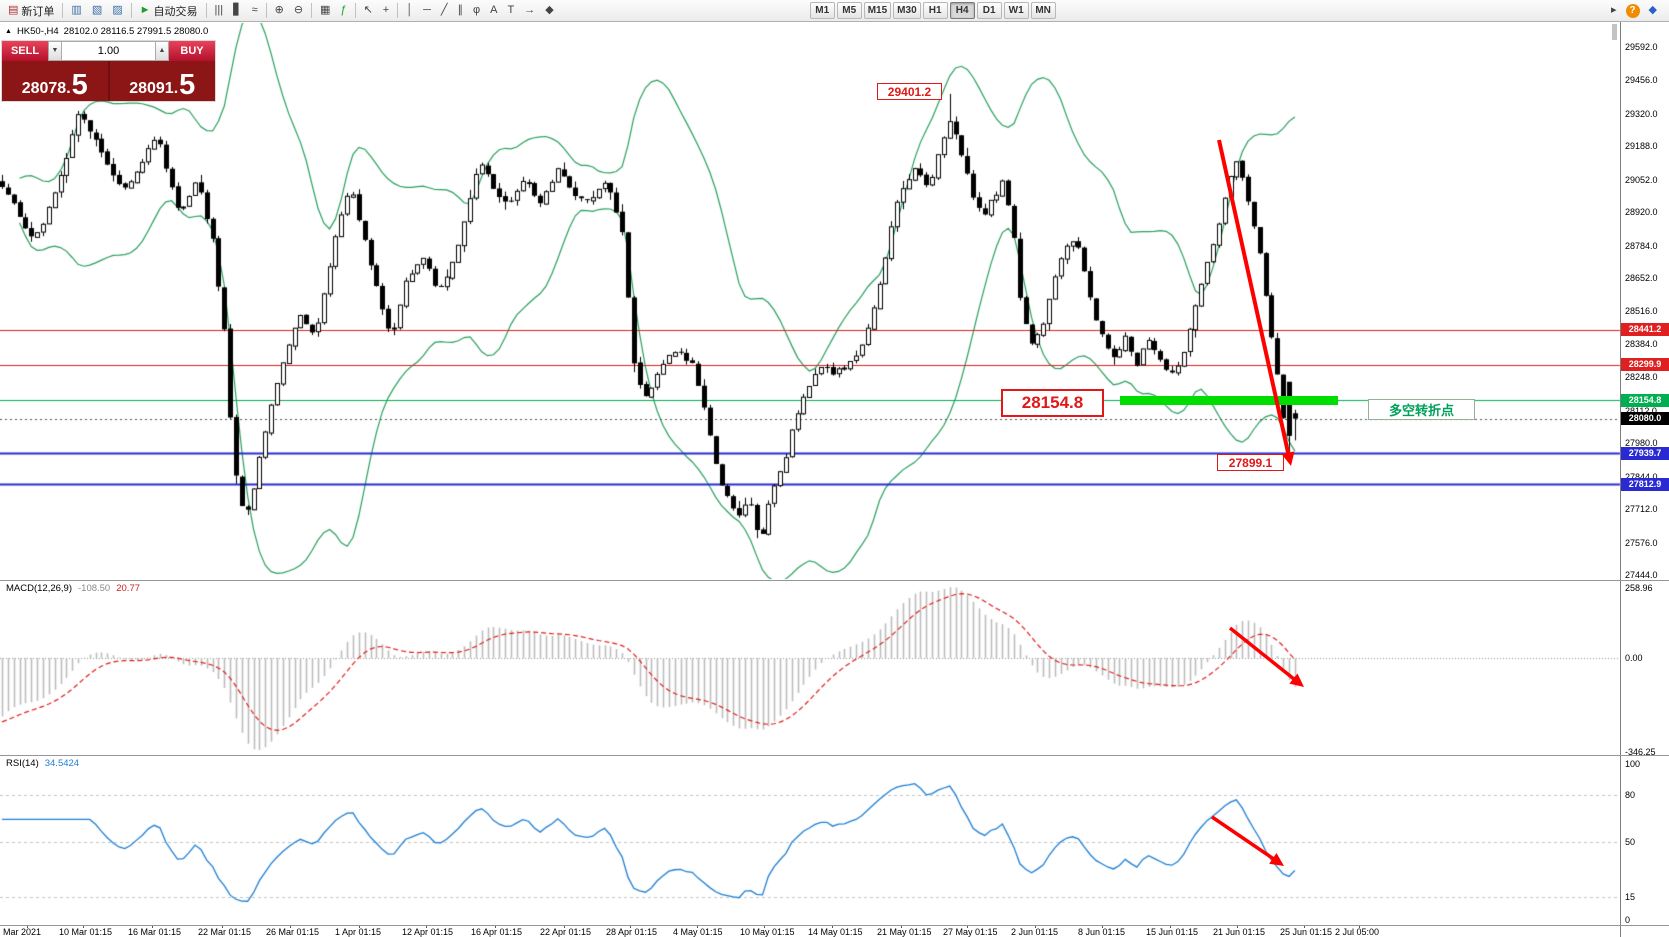 Image resolution: width=1669 pixels, height=937 pixels. What do you see at coordinates (219, 10) in the screenshot?
I see `bar-chart-button: |||` at bounding box center [219, 10].